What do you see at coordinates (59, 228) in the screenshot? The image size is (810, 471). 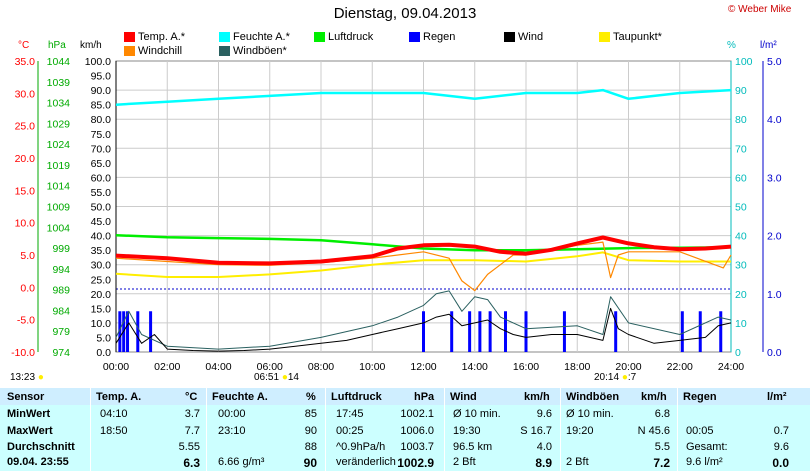 I see `hpa-tick-label: 1004` at bounding box center [59, 228].